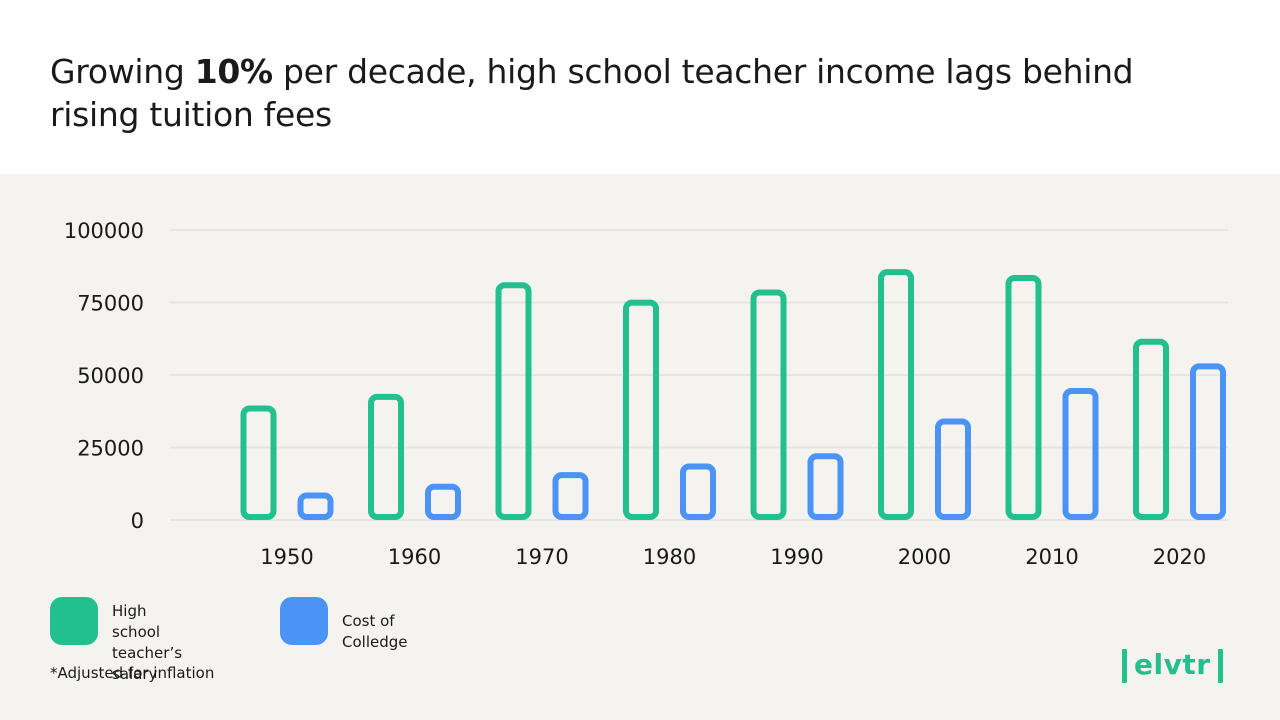 This screenshot has height=720, width=1280. Describe the element at coordinates (1051, 557) in the screenshot. I see `x-tick-label: 2010` at that location.